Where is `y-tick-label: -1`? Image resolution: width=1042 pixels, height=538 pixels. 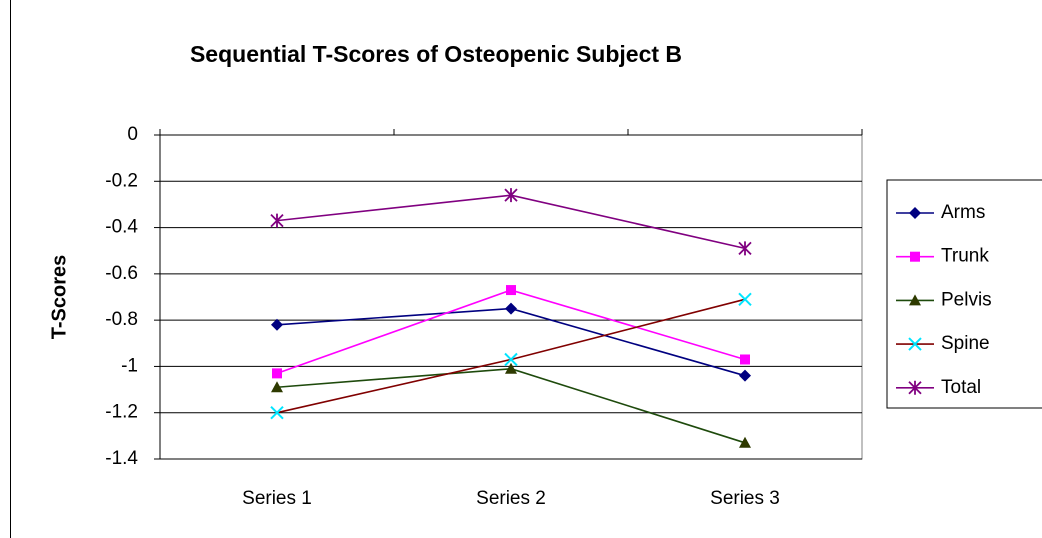
y-tick-label: -1 is located at coordinates (129, 365).